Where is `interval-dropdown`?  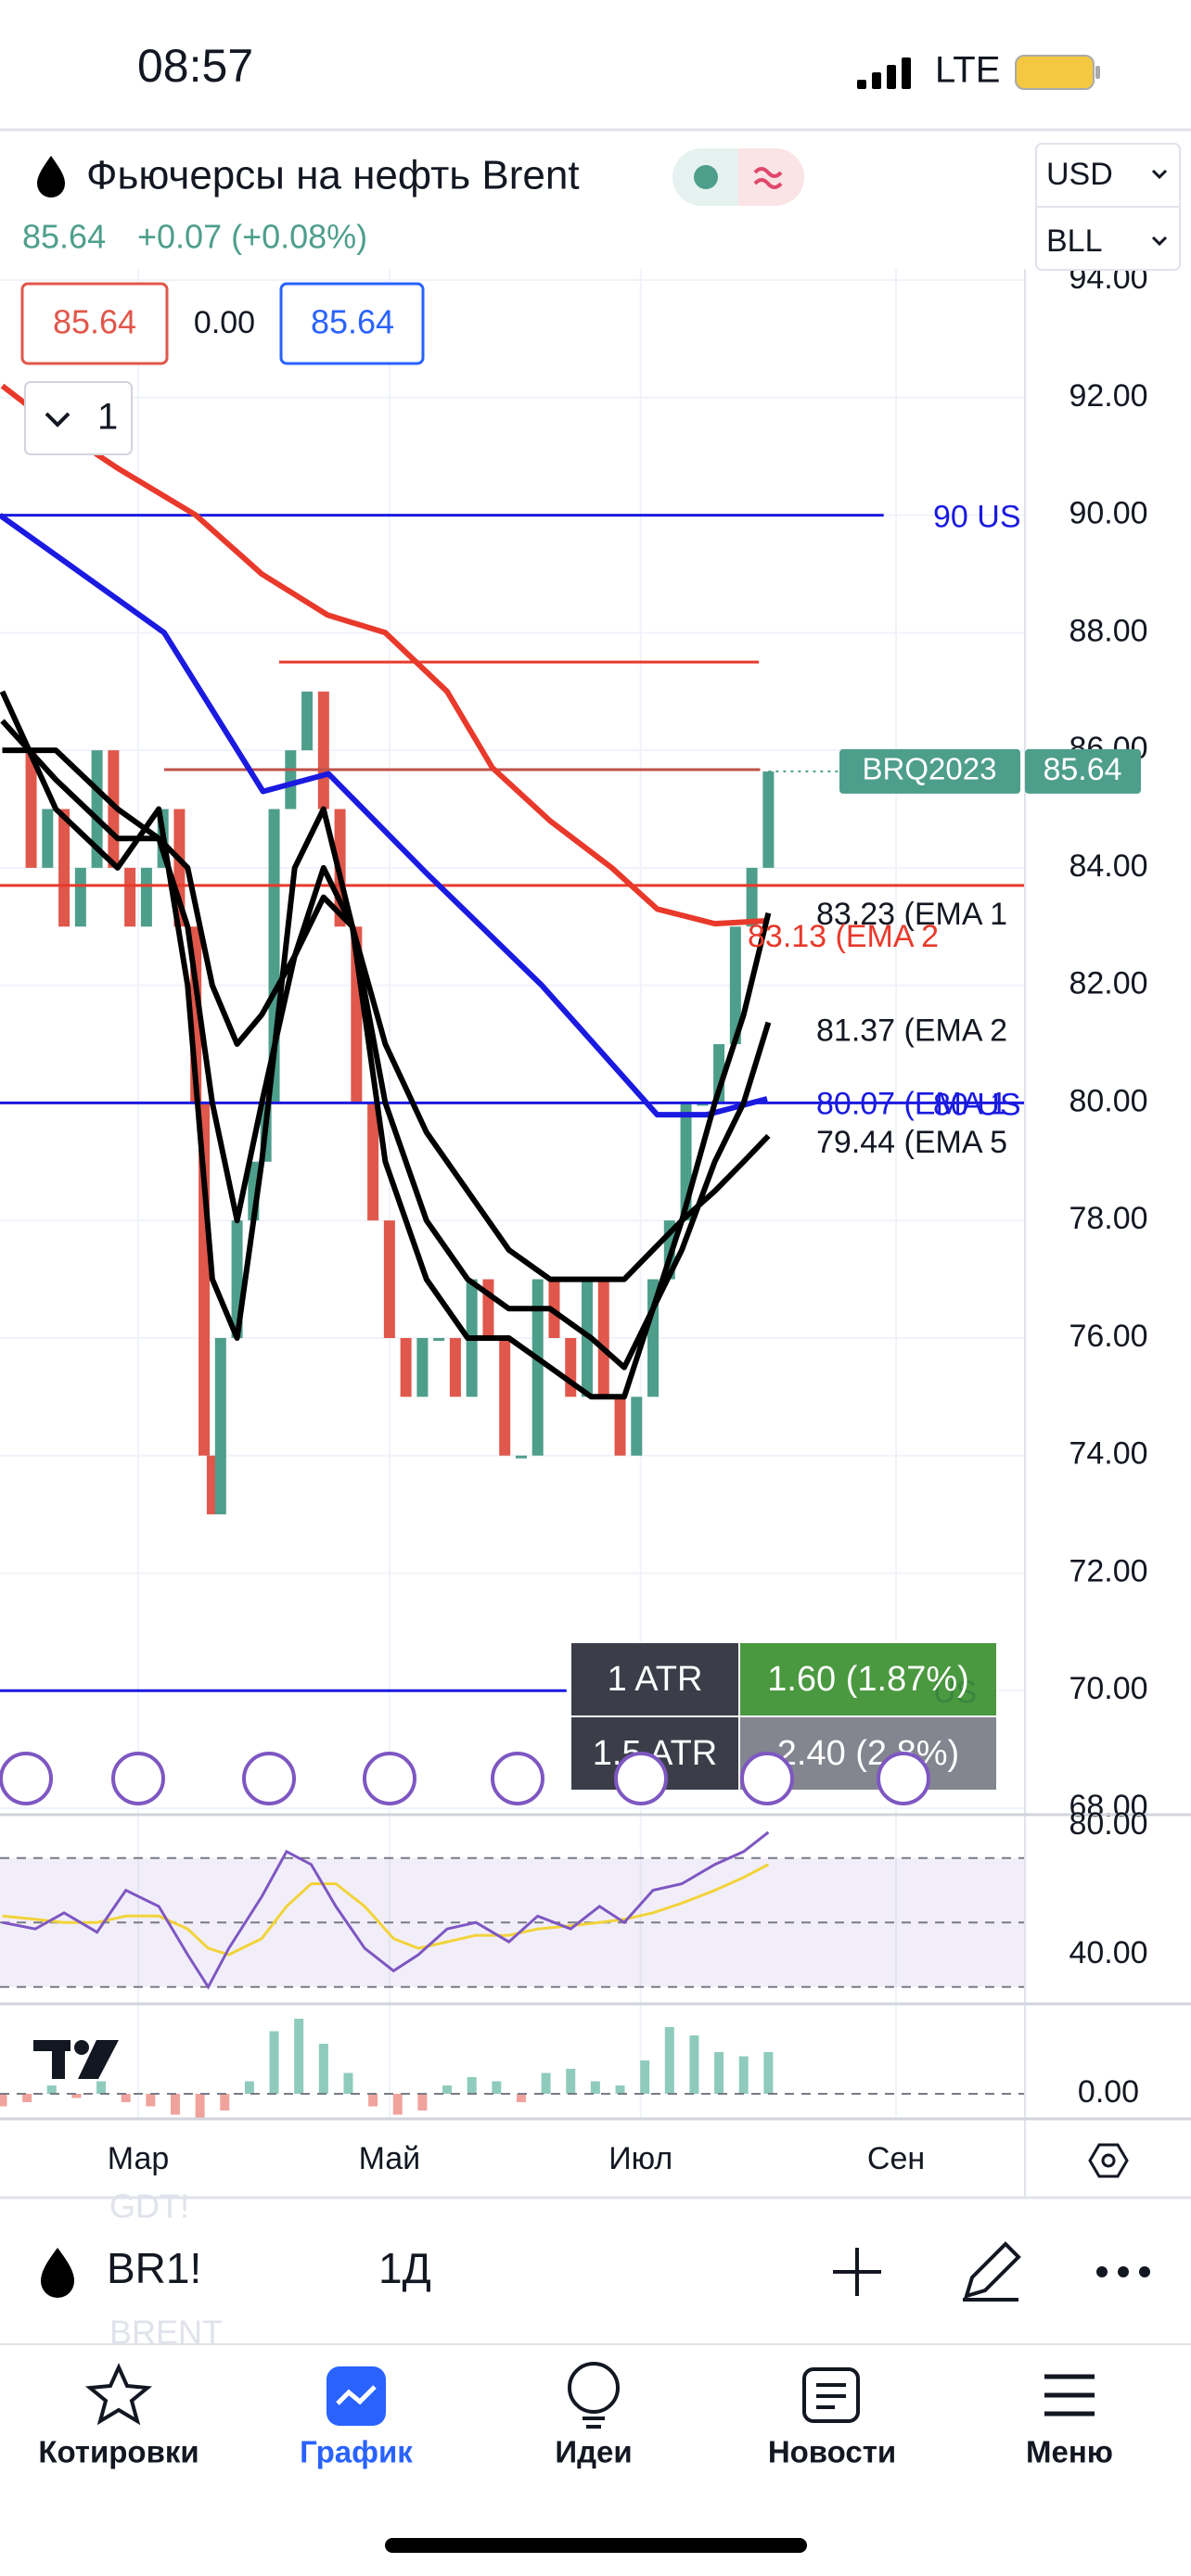
interval-dropdown is located at coordinates (79, 418).